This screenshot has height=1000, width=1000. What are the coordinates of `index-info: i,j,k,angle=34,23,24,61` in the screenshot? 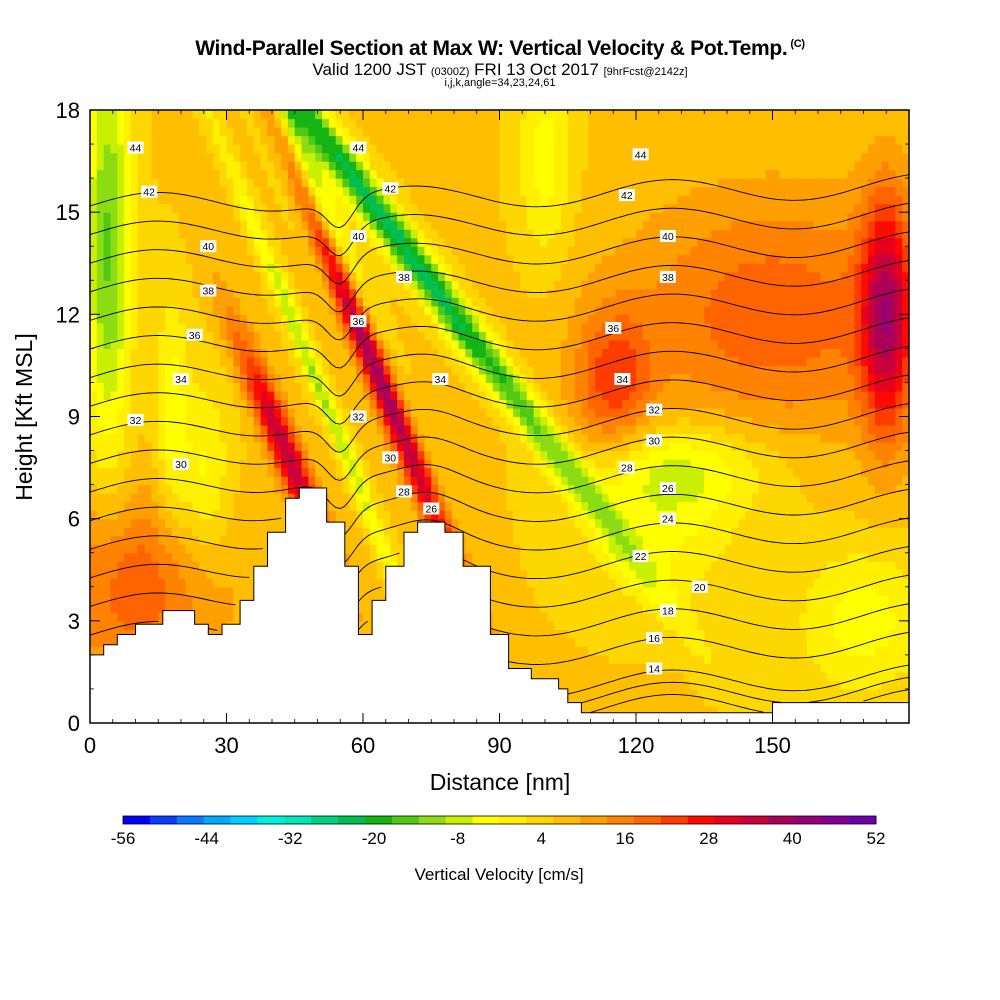 It's located at (500, 83).